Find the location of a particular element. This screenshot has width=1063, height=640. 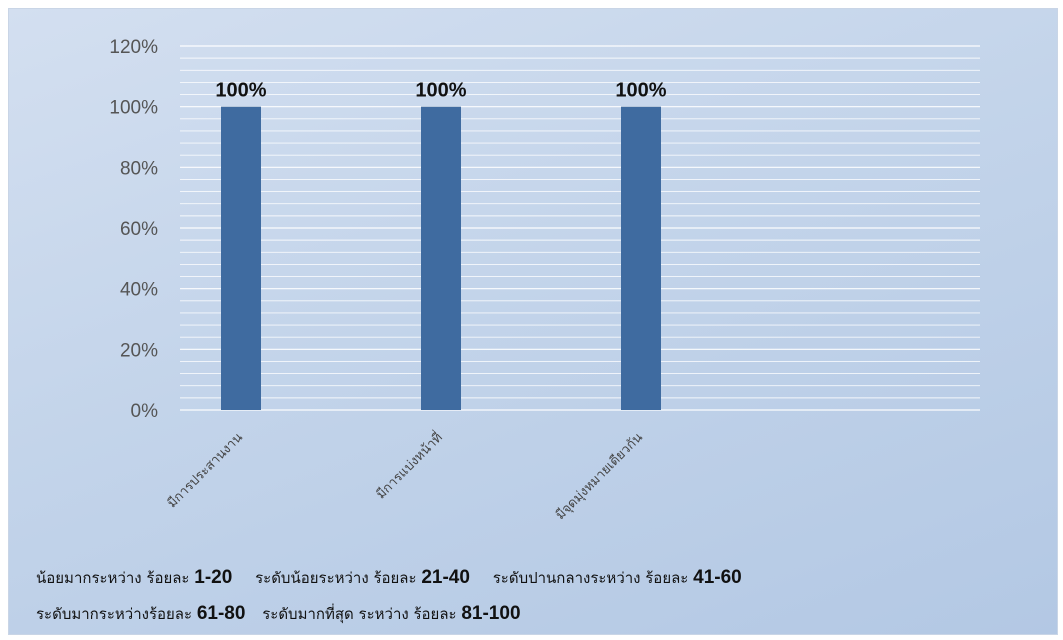

category-label: มีการแบ่งหน้าที่ is located at coordinates (409, 466).